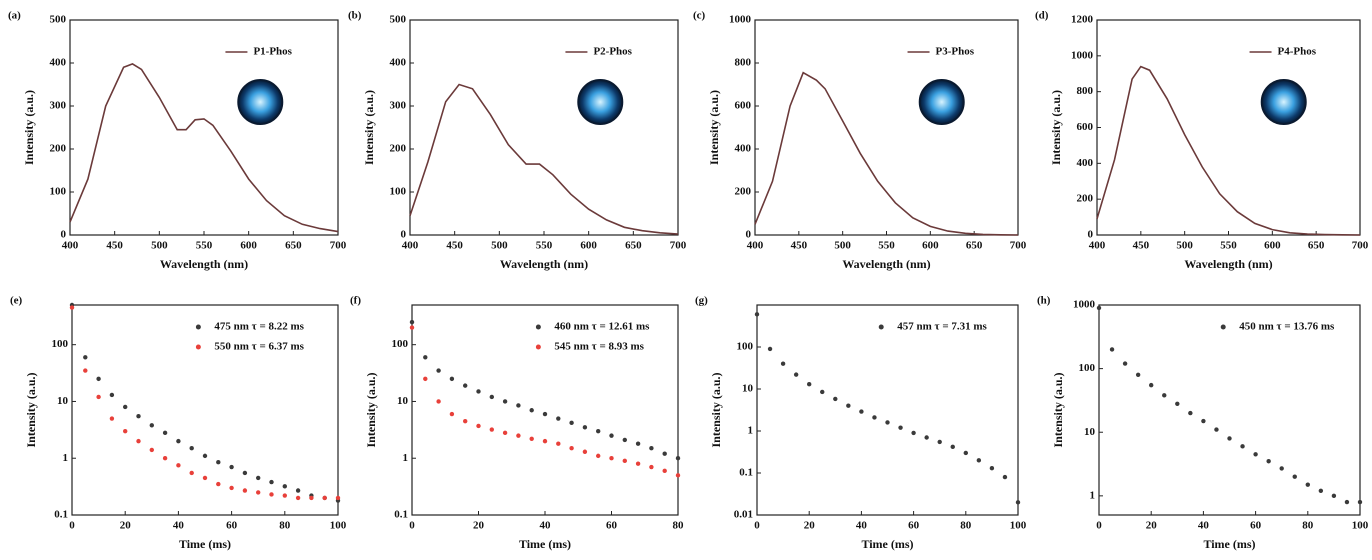  I want to click on legend-label: 550 nm τ = 6.37 ms, so click(259, 347).